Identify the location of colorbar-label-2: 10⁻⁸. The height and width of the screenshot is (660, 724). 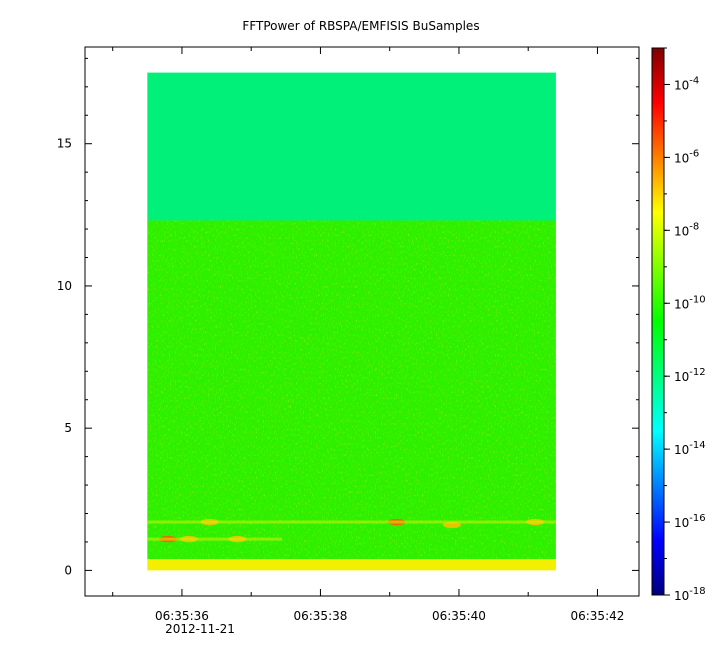
(686, 229).